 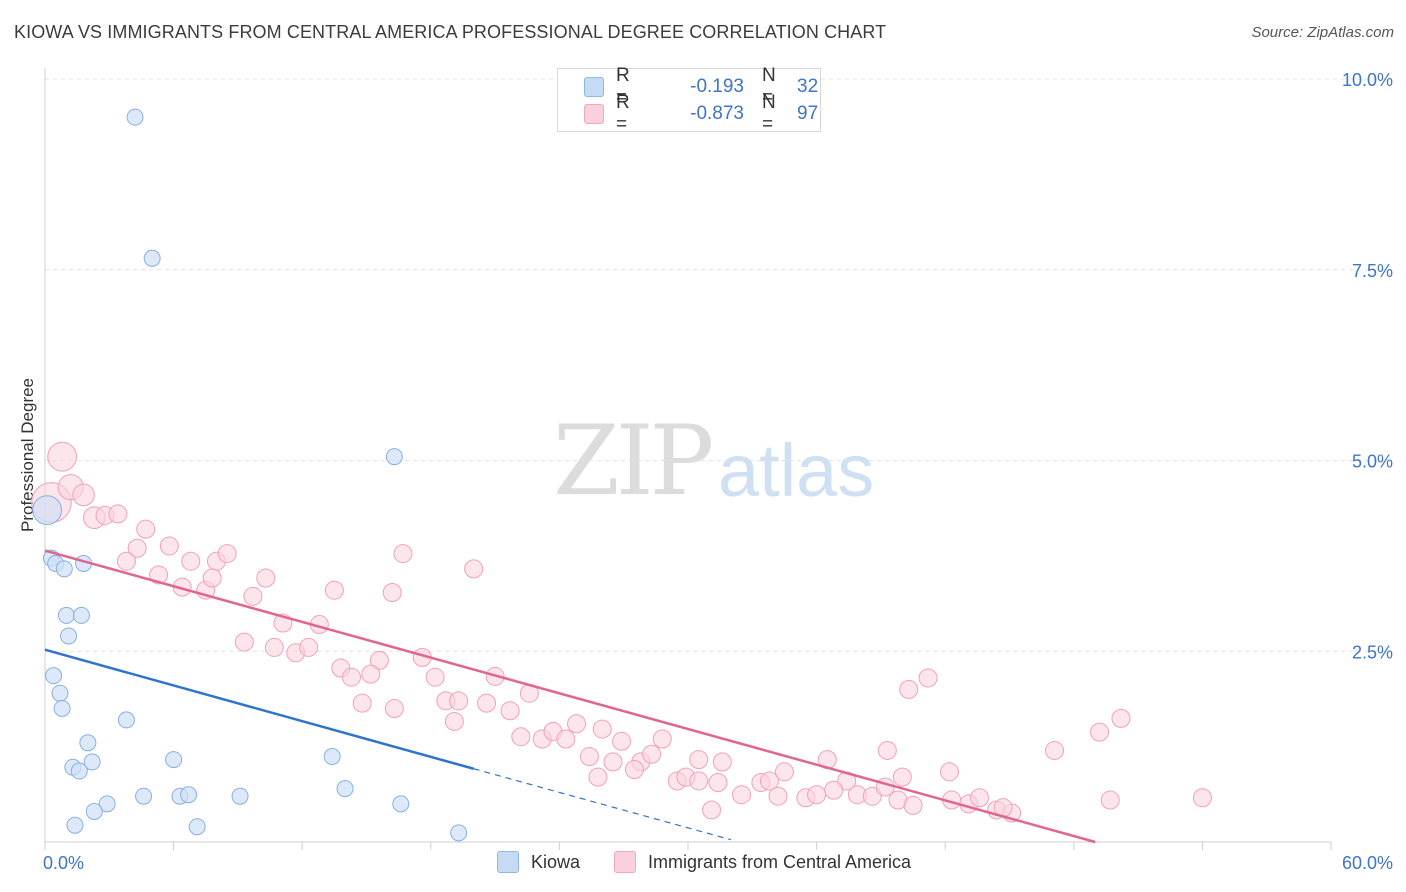 I want to click on correlation-legend: R = -0.193 N = 32 R = -0.873 N = 97, so click(x=689, y=100).